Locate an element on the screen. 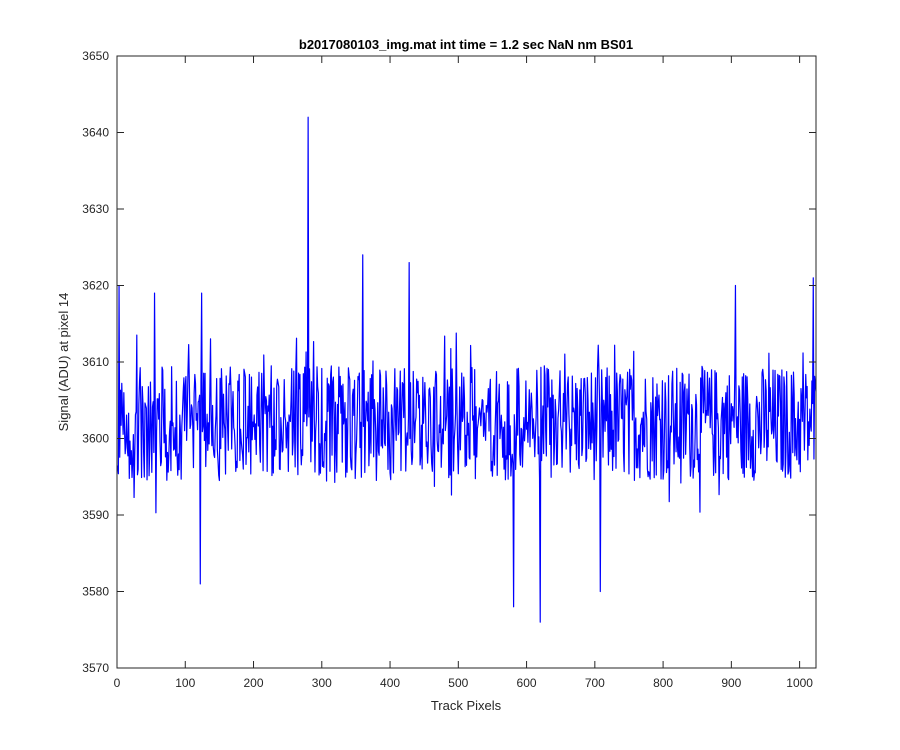 This screenshot has height=750, width=900. x-axis-label: Track Pixels is located at coordinates (466, 705).